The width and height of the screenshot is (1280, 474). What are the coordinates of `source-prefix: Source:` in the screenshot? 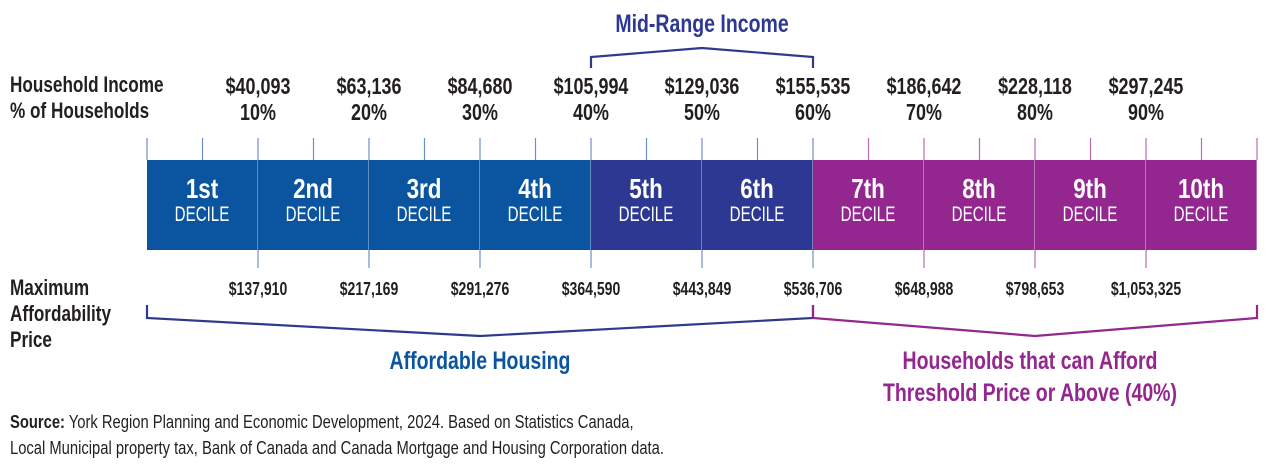 It's located at (37, 422).